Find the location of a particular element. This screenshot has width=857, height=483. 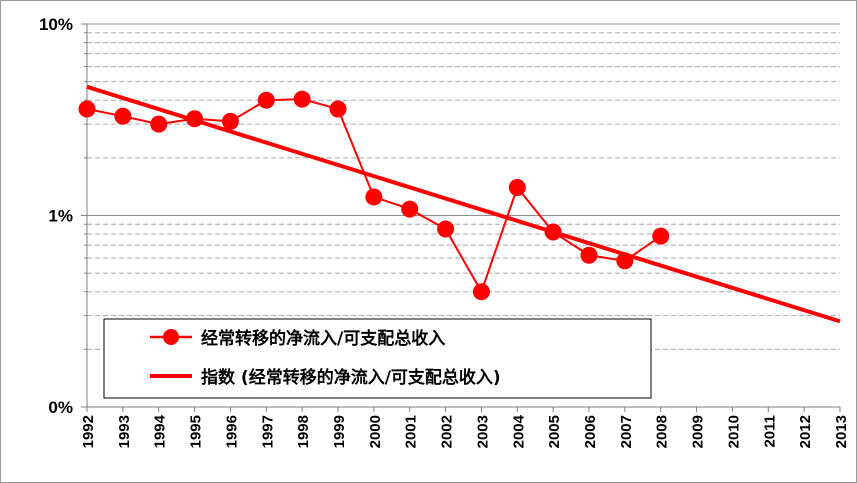

legend-series-marker is located at coordinates (171, 337).